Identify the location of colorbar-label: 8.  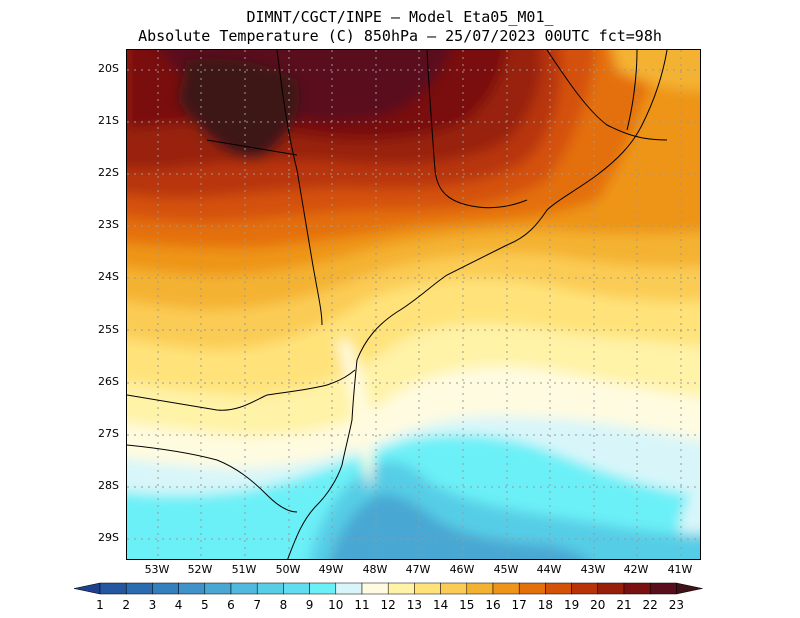
(283, 605).